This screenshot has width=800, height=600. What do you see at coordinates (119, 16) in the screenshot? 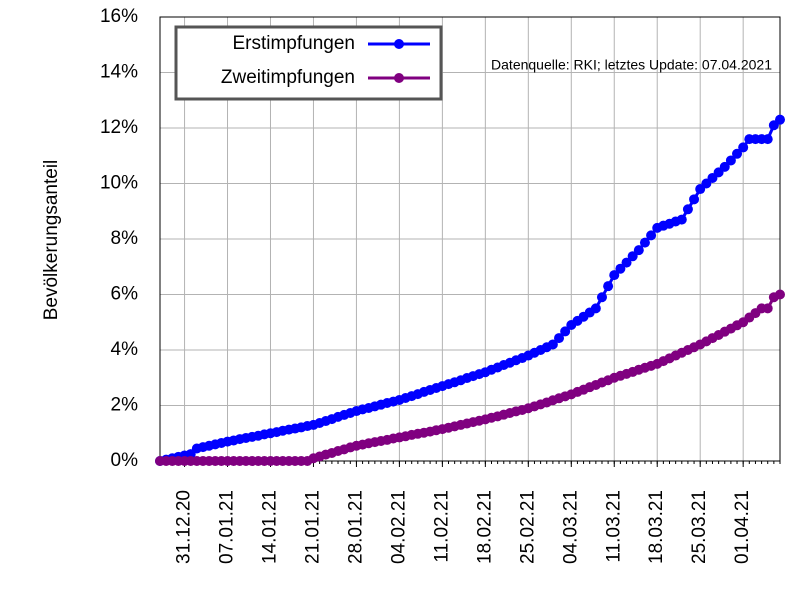
I see `y-tick-label: 16%` at bounding box center [119, 16].